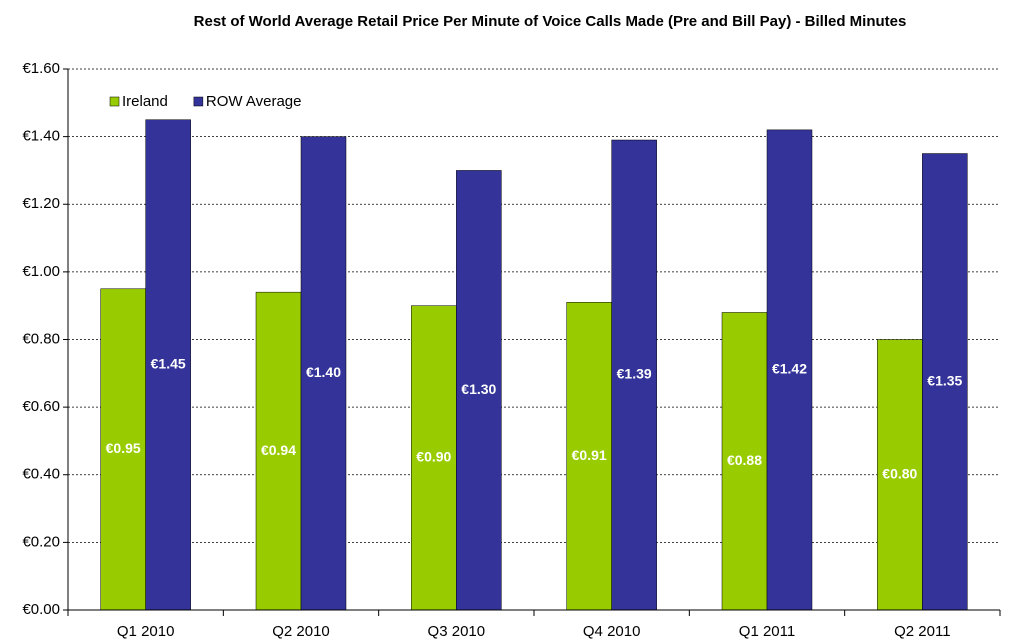 The height and width of the screenshot is (641, 1014). What do you see at coordinates (41, 271) in the screenshot?
I see `y-tick-label: €1.00` at bounding box center [41, 271].